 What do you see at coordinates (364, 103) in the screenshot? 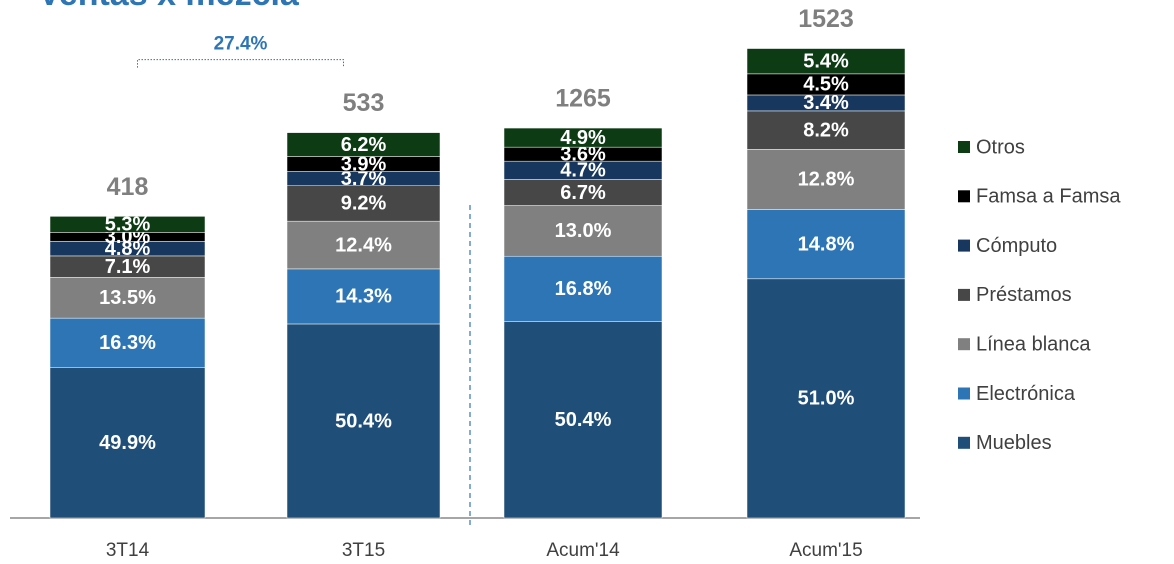
I see `total-label: 533` at bounding box center [364, 103].